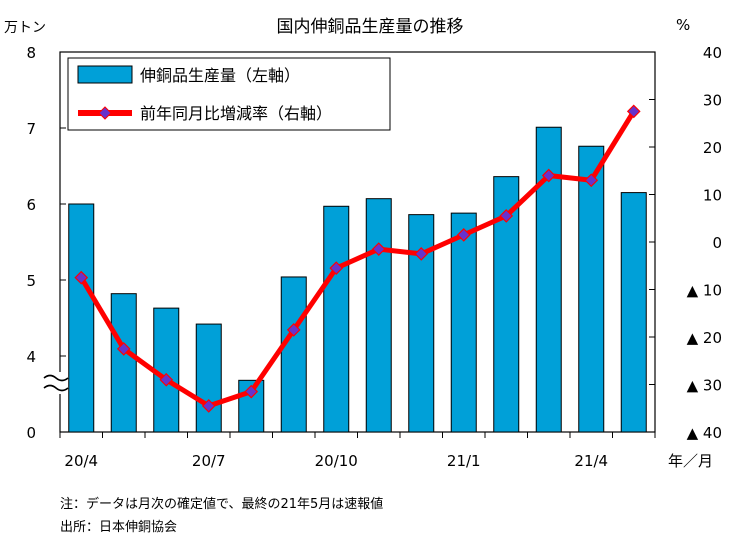 The height and width of the screenshot is (550, 750). Describe the element at coordinates (712, 148) in the screenshot. I see `right-tick-label: 20` at that location.